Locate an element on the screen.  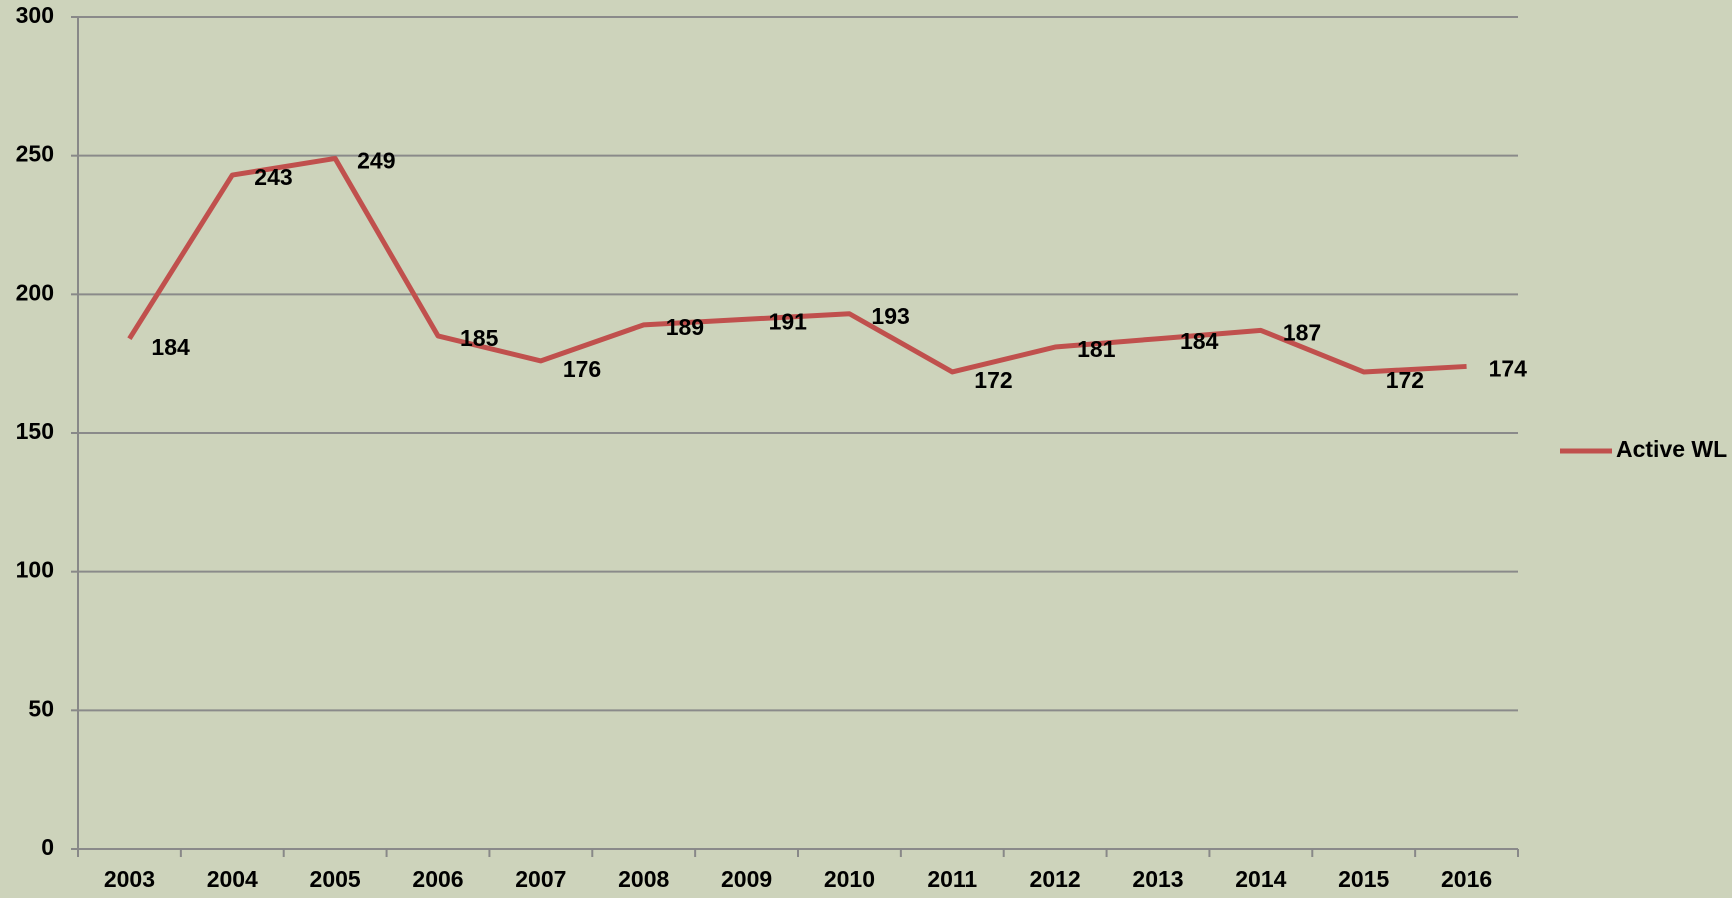
data-label: 174 is located at coordinates (1508, 369).